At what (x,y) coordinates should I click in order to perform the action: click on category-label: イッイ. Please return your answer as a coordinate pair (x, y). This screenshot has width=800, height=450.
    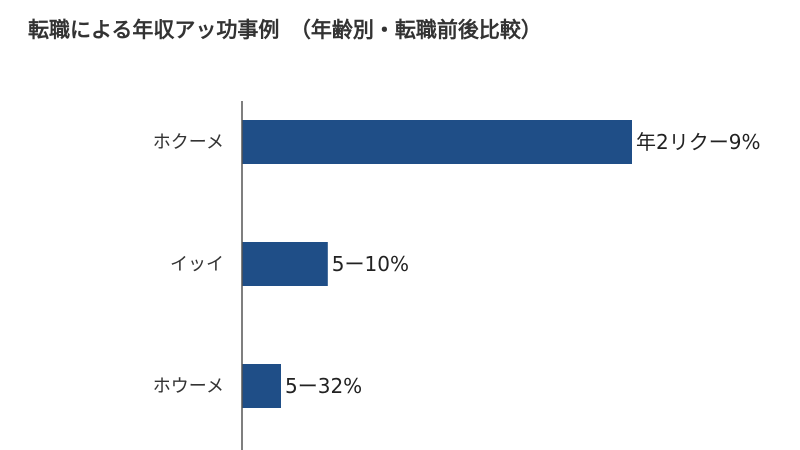
    Looking at the image, I should click on (197, 264).